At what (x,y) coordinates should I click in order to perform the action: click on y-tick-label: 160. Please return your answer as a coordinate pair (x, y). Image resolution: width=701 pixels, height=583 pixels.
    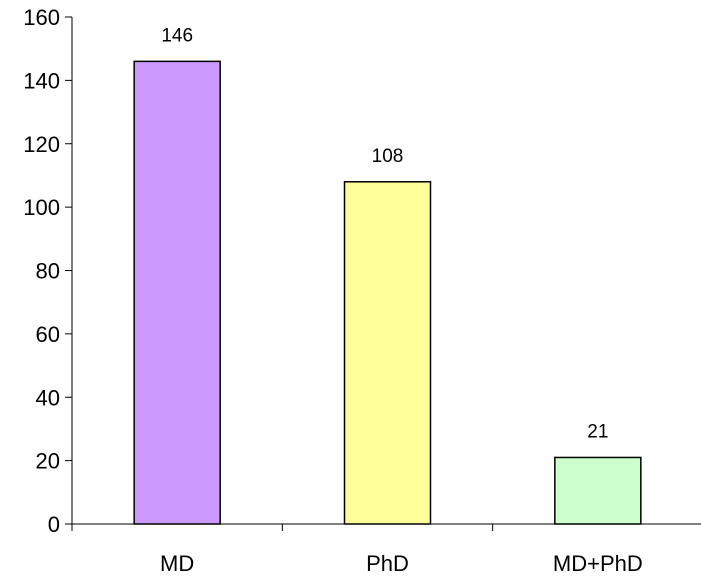
    Looking at the image, I should click on (41, 17).